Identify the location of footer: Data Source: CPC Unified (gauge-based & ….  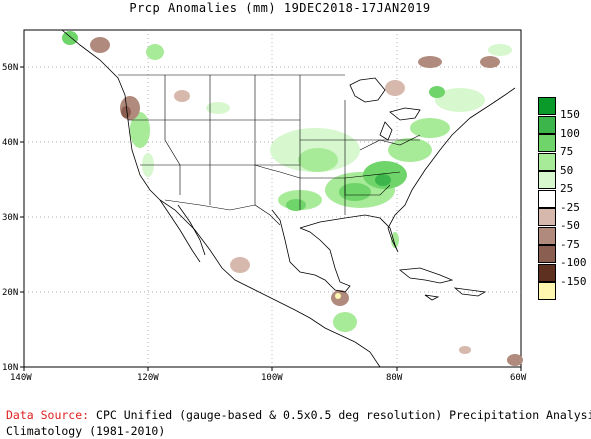
(298, 423).